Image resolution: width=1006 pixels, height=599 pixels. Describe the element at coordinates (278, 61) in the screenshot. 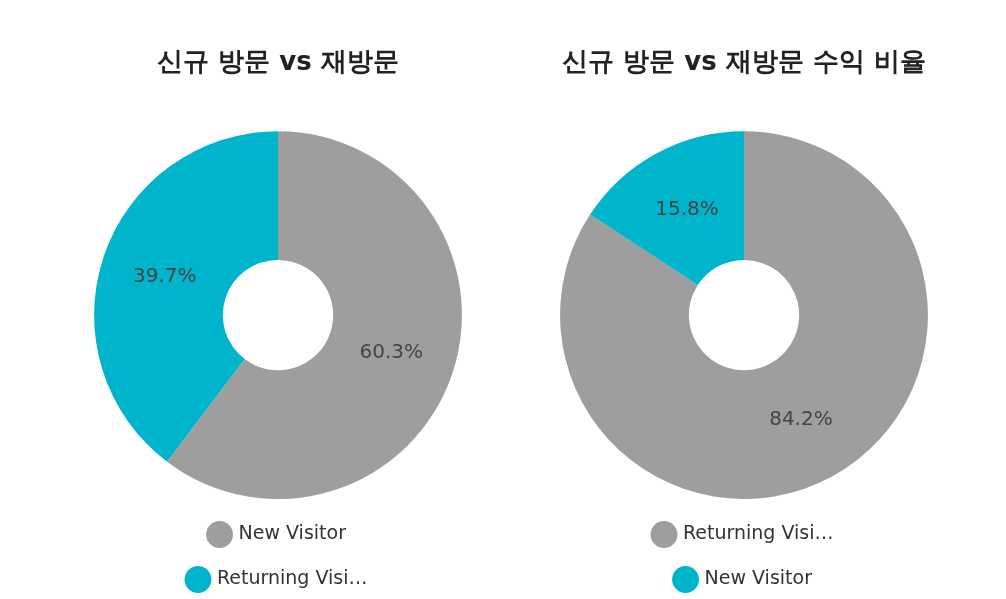

I see `chart-title: 신규 방문 vs 재방문` at that location.